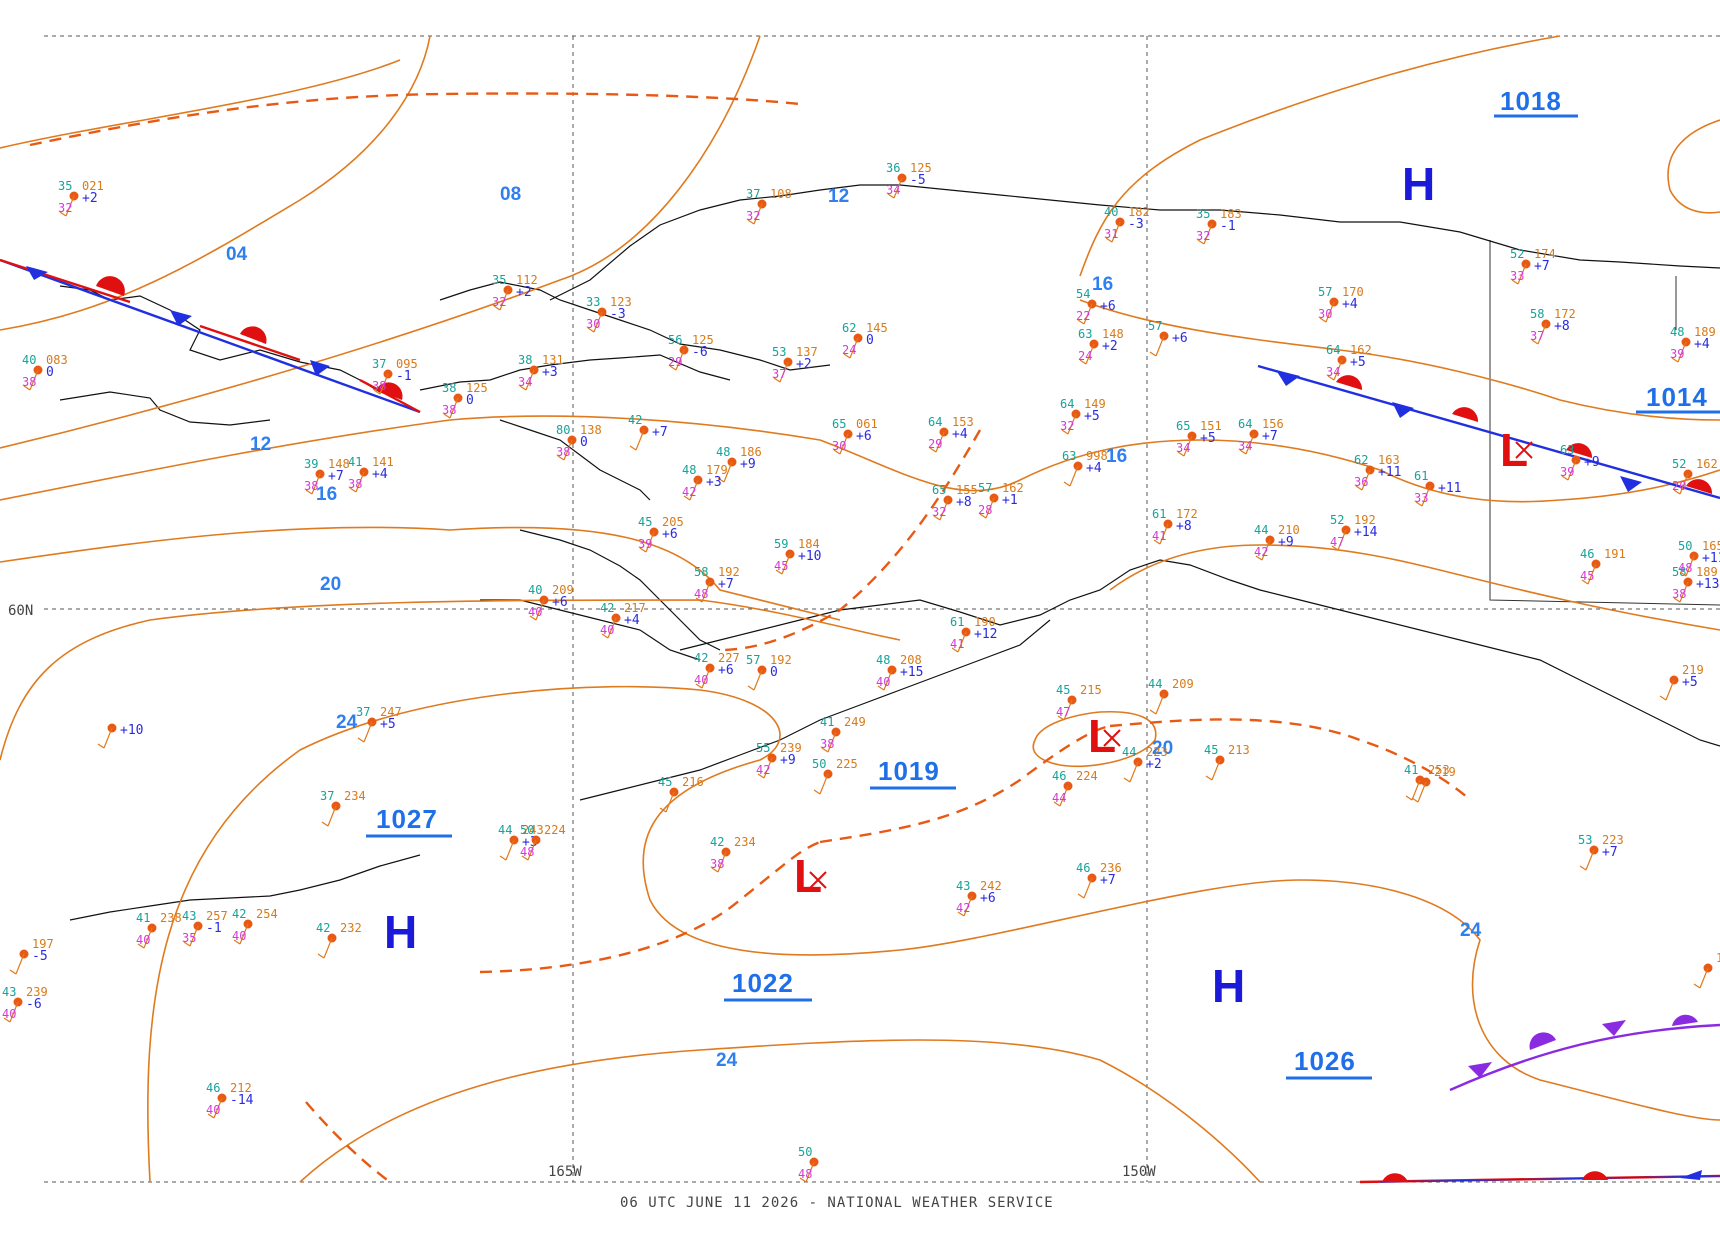 This screenshot has height=1260, width=1720. I want to click on station-temp: 37, so click(327, 796).